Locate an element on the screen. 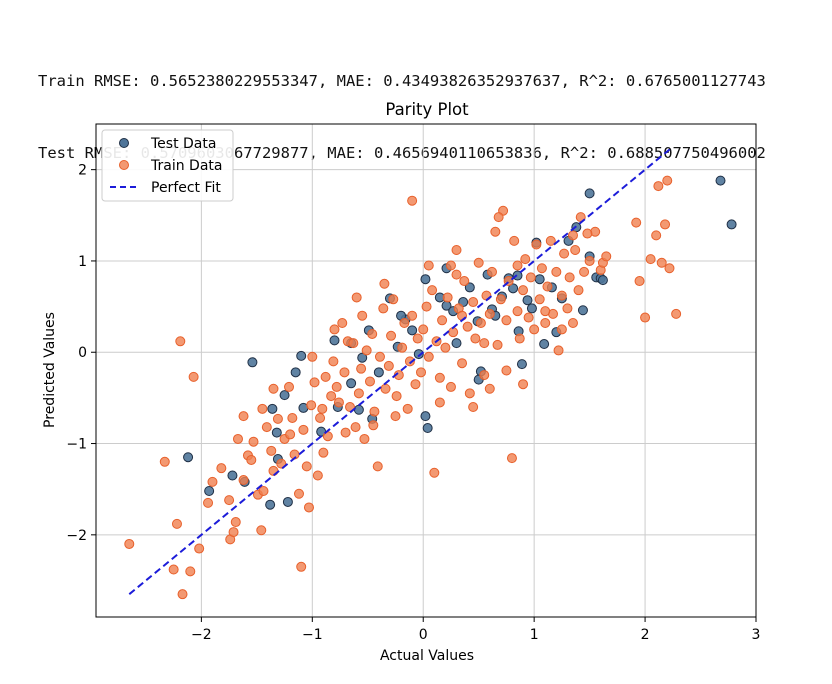 The image size is (832, 684). x-tick-label: 3 is located at coordinates (756, 635).